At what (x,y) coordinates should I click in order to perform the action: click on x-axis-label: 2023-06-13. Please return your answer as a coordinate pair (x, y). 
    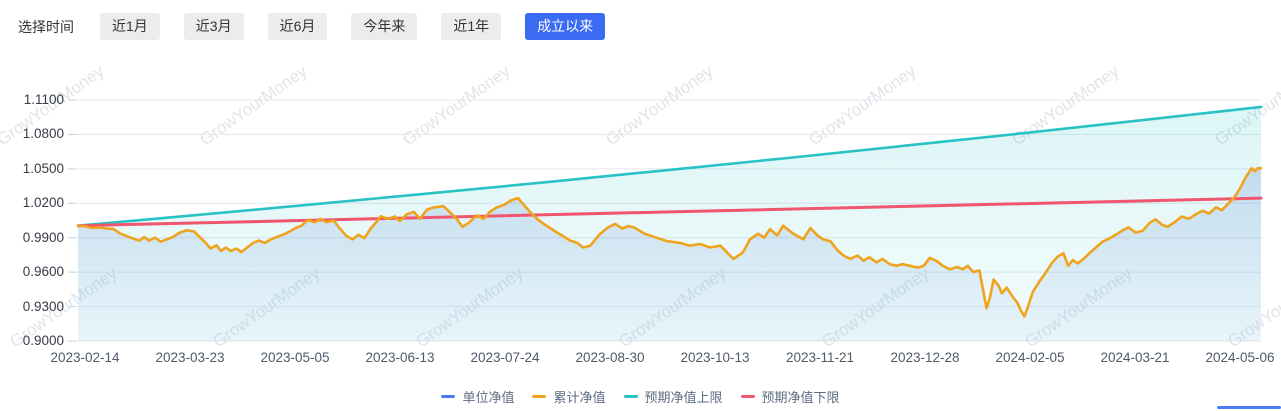
    Looking at the image, I should click on (400, 357).